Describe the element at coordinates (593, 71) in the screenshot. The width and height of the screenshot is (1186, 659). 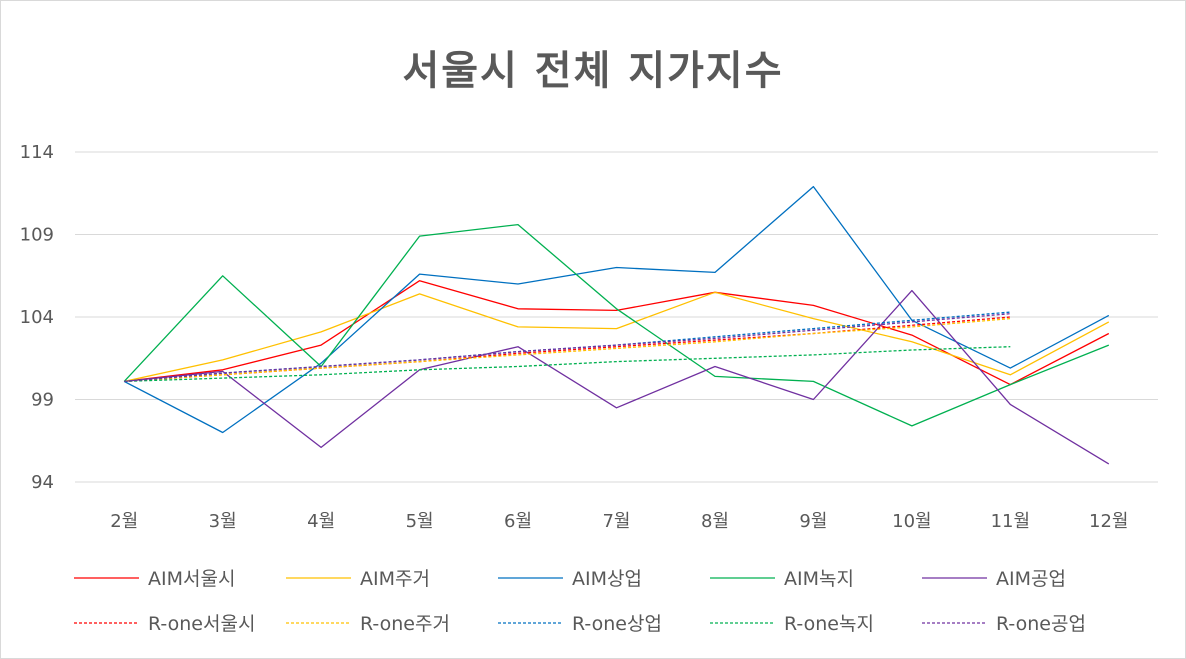
I see `chart-title: 서울시 전체 지가지수` at that location.